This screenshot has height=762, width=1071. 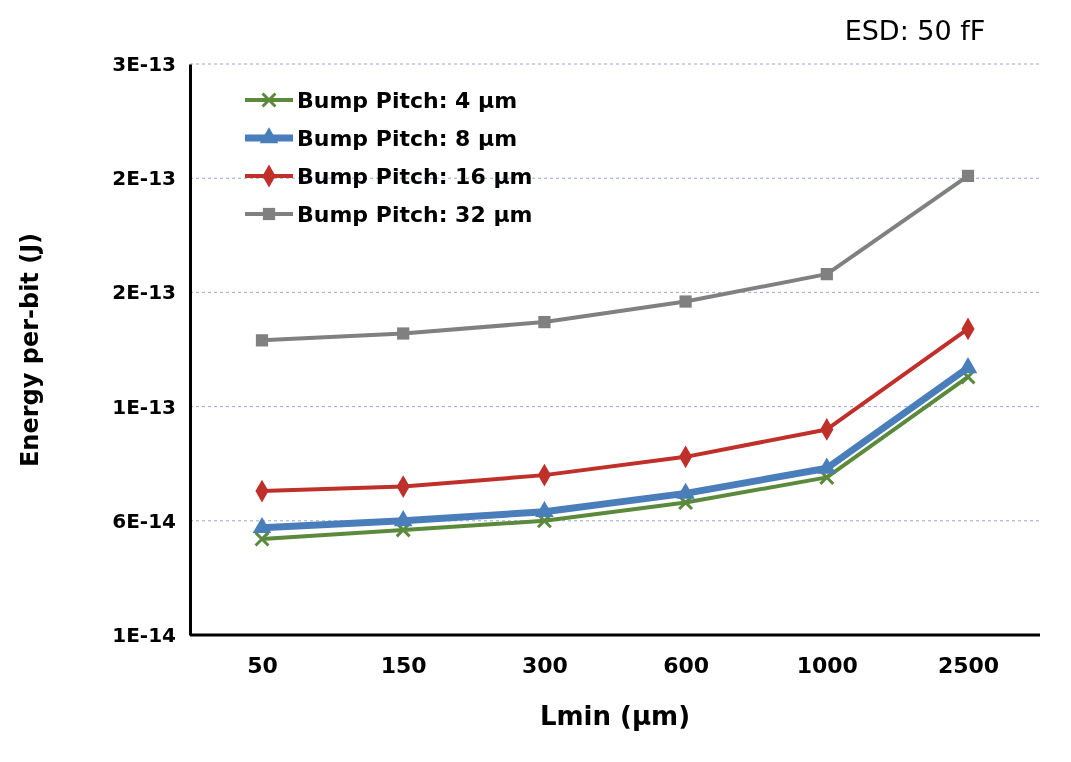 What do you see at coordinates (407, 138) in the screenshot?
I see `legend-label: Bump Pitch: 8 µm` at bounding box center [407, 138].